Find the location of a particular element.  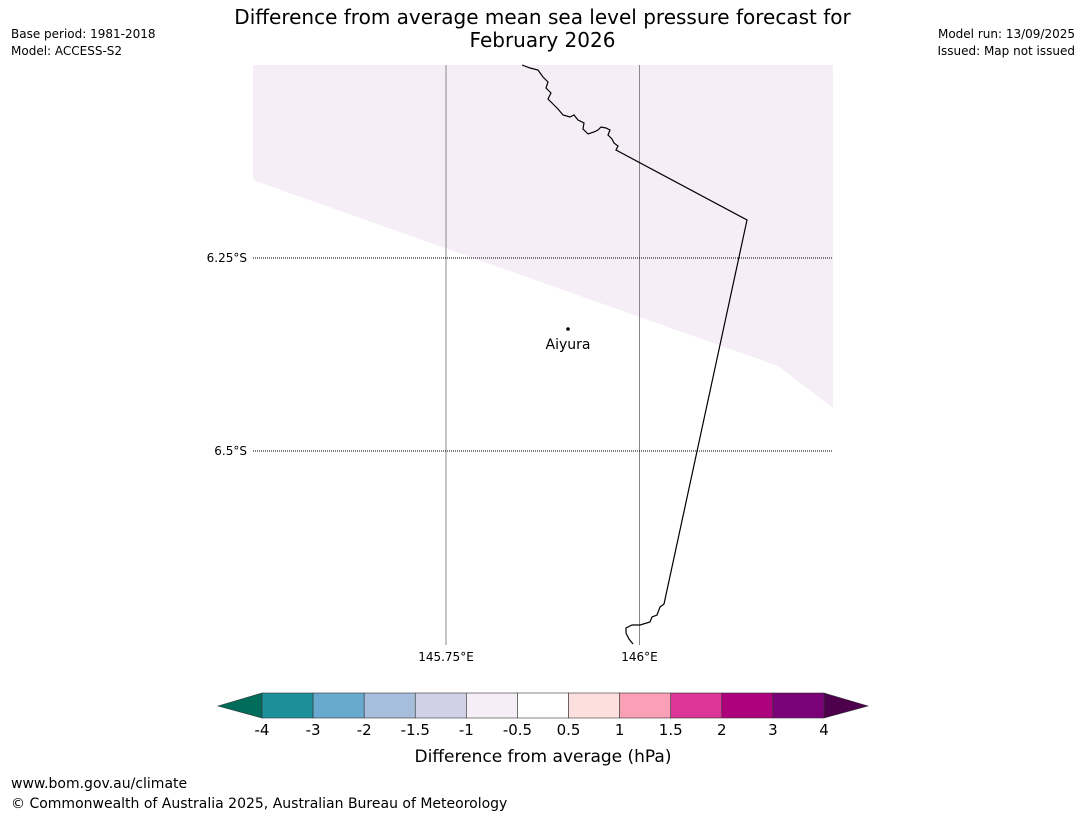

colorbar-tick-label: 4 is located at coordinates (824, 730).